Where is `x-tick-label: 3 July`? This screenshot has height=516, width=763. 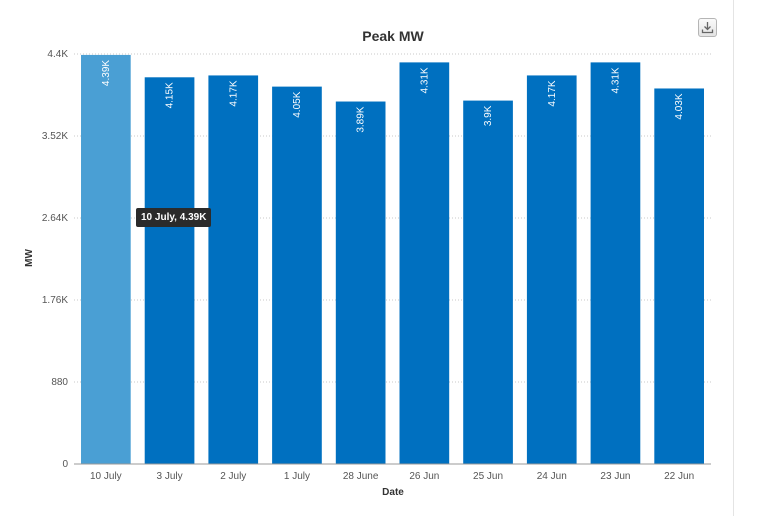
x-tick-label: 3 July is located at coordinates (169, 476).